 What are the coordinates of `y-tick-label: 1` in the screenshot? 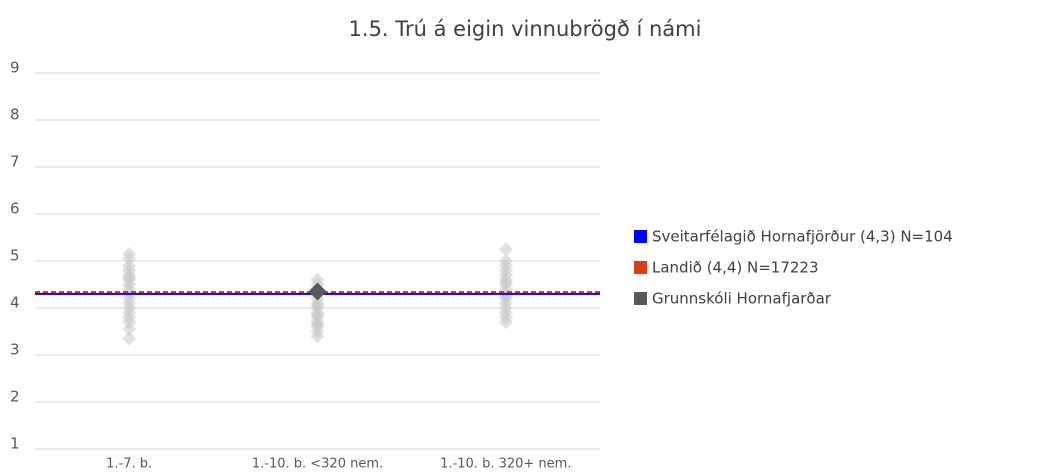 It's located at (15, 444).